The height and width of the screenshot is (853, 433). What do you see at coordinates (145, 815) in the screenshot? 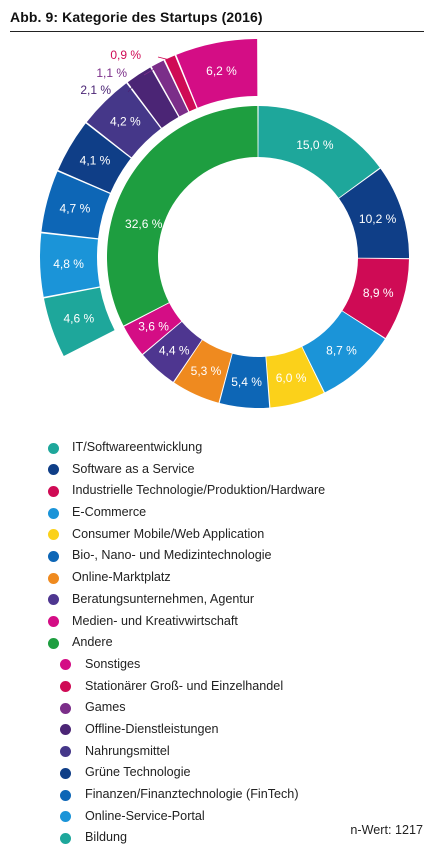
I see `legend-label: Online-Service-Portal` at bounding box center [145, 815].